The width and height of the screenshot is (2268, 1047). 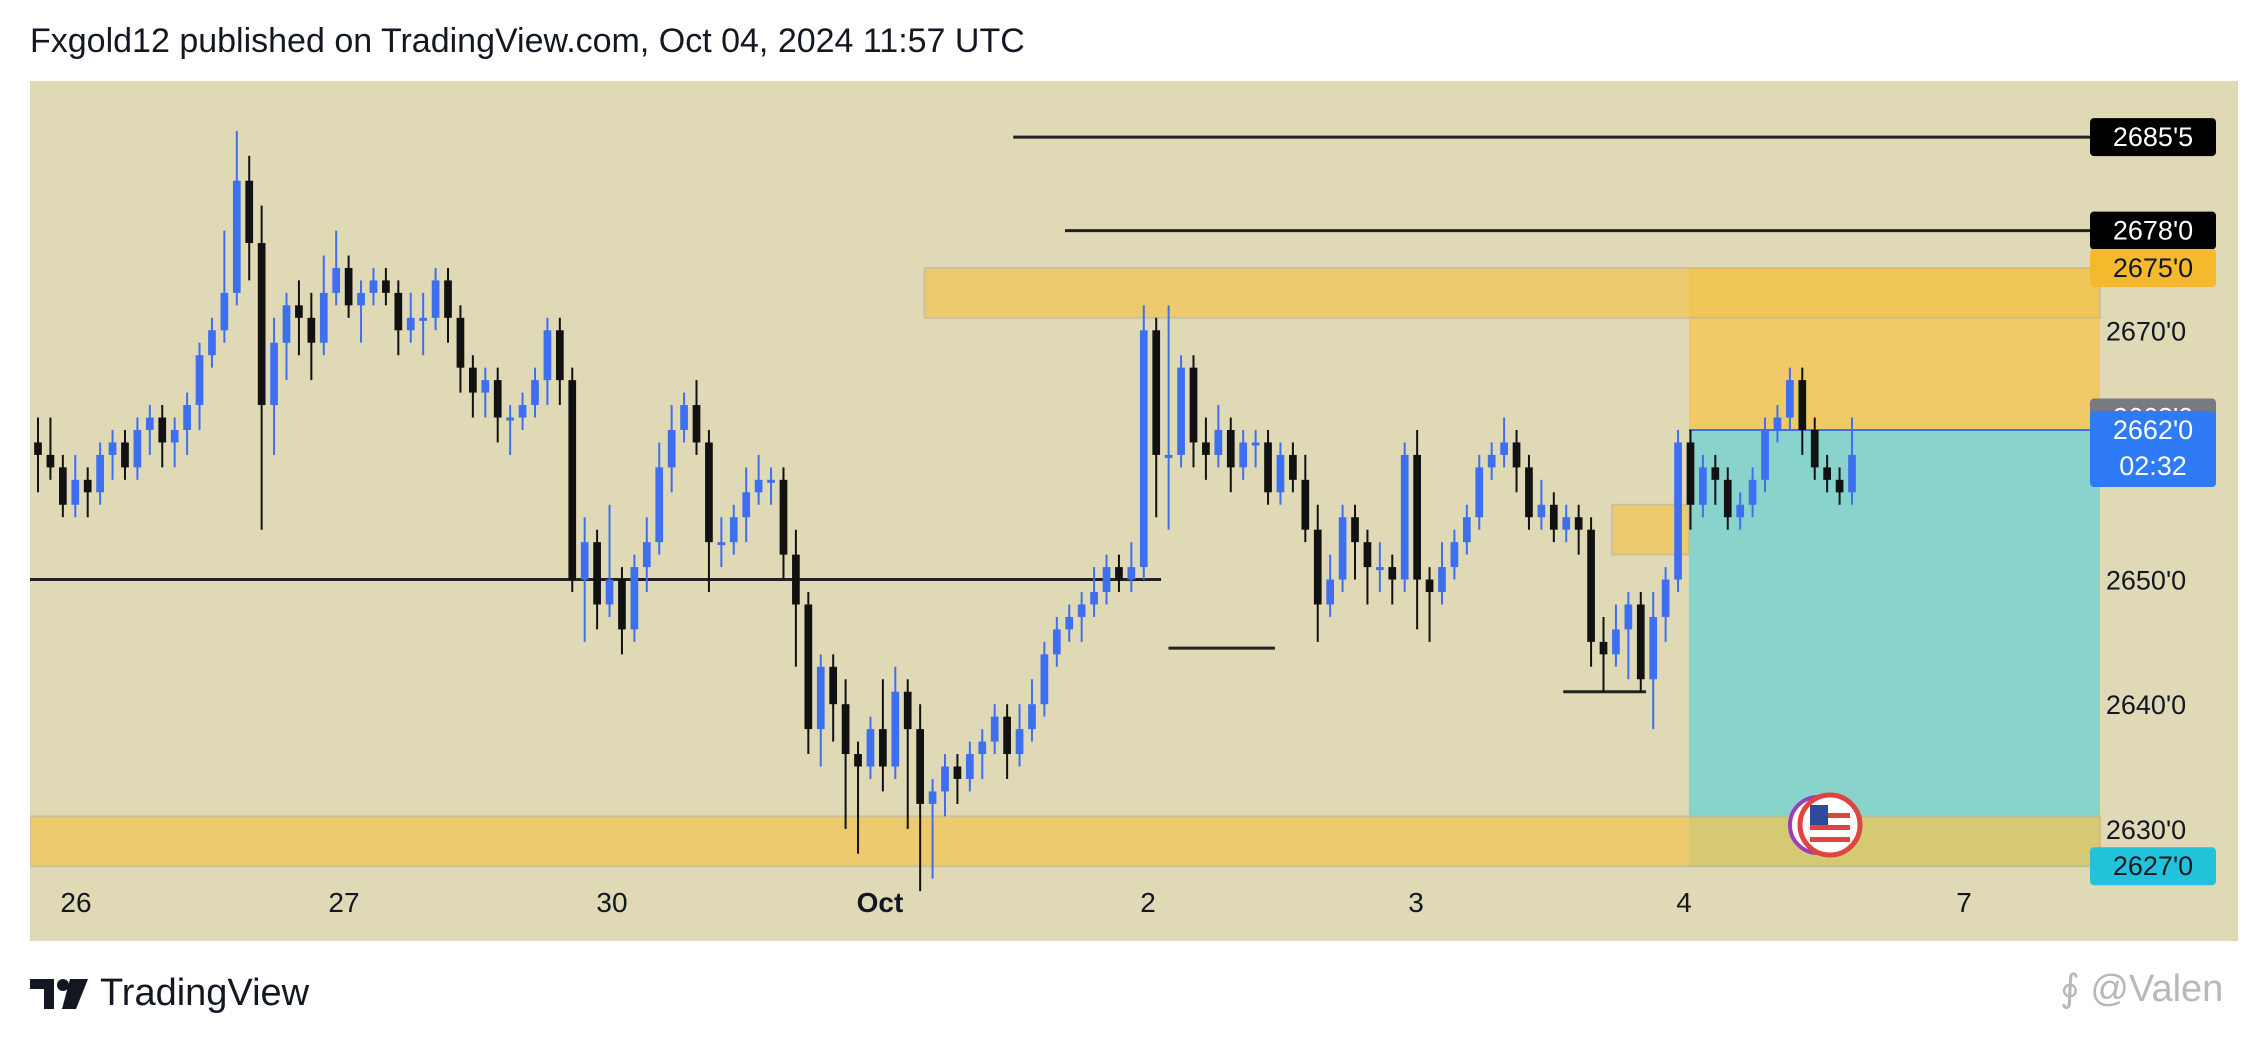 I want to click on watermark-text: @Valen, so click(x=2157, y=989).